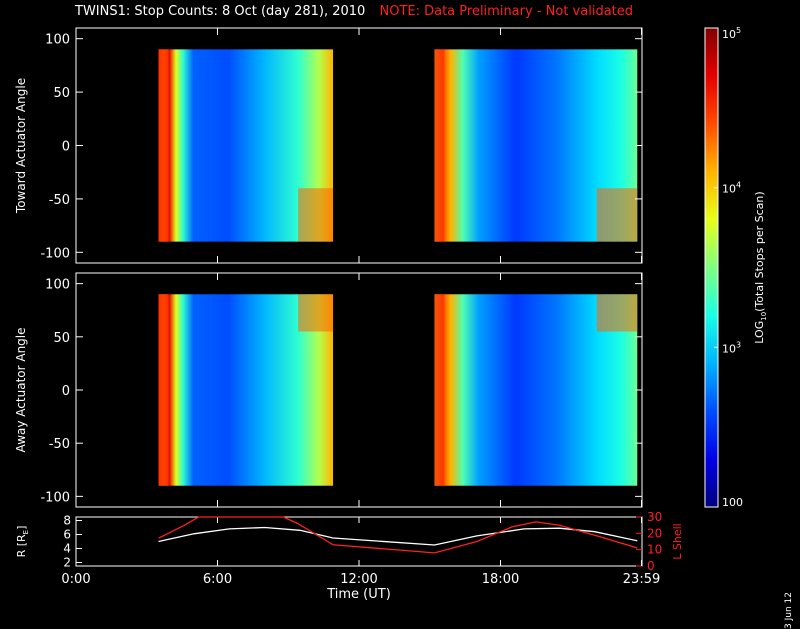  What do you see at coordinates (641, 579) in the screenshot?
I see `x-tick-label: 23:59` at bounding box center [641, 579].